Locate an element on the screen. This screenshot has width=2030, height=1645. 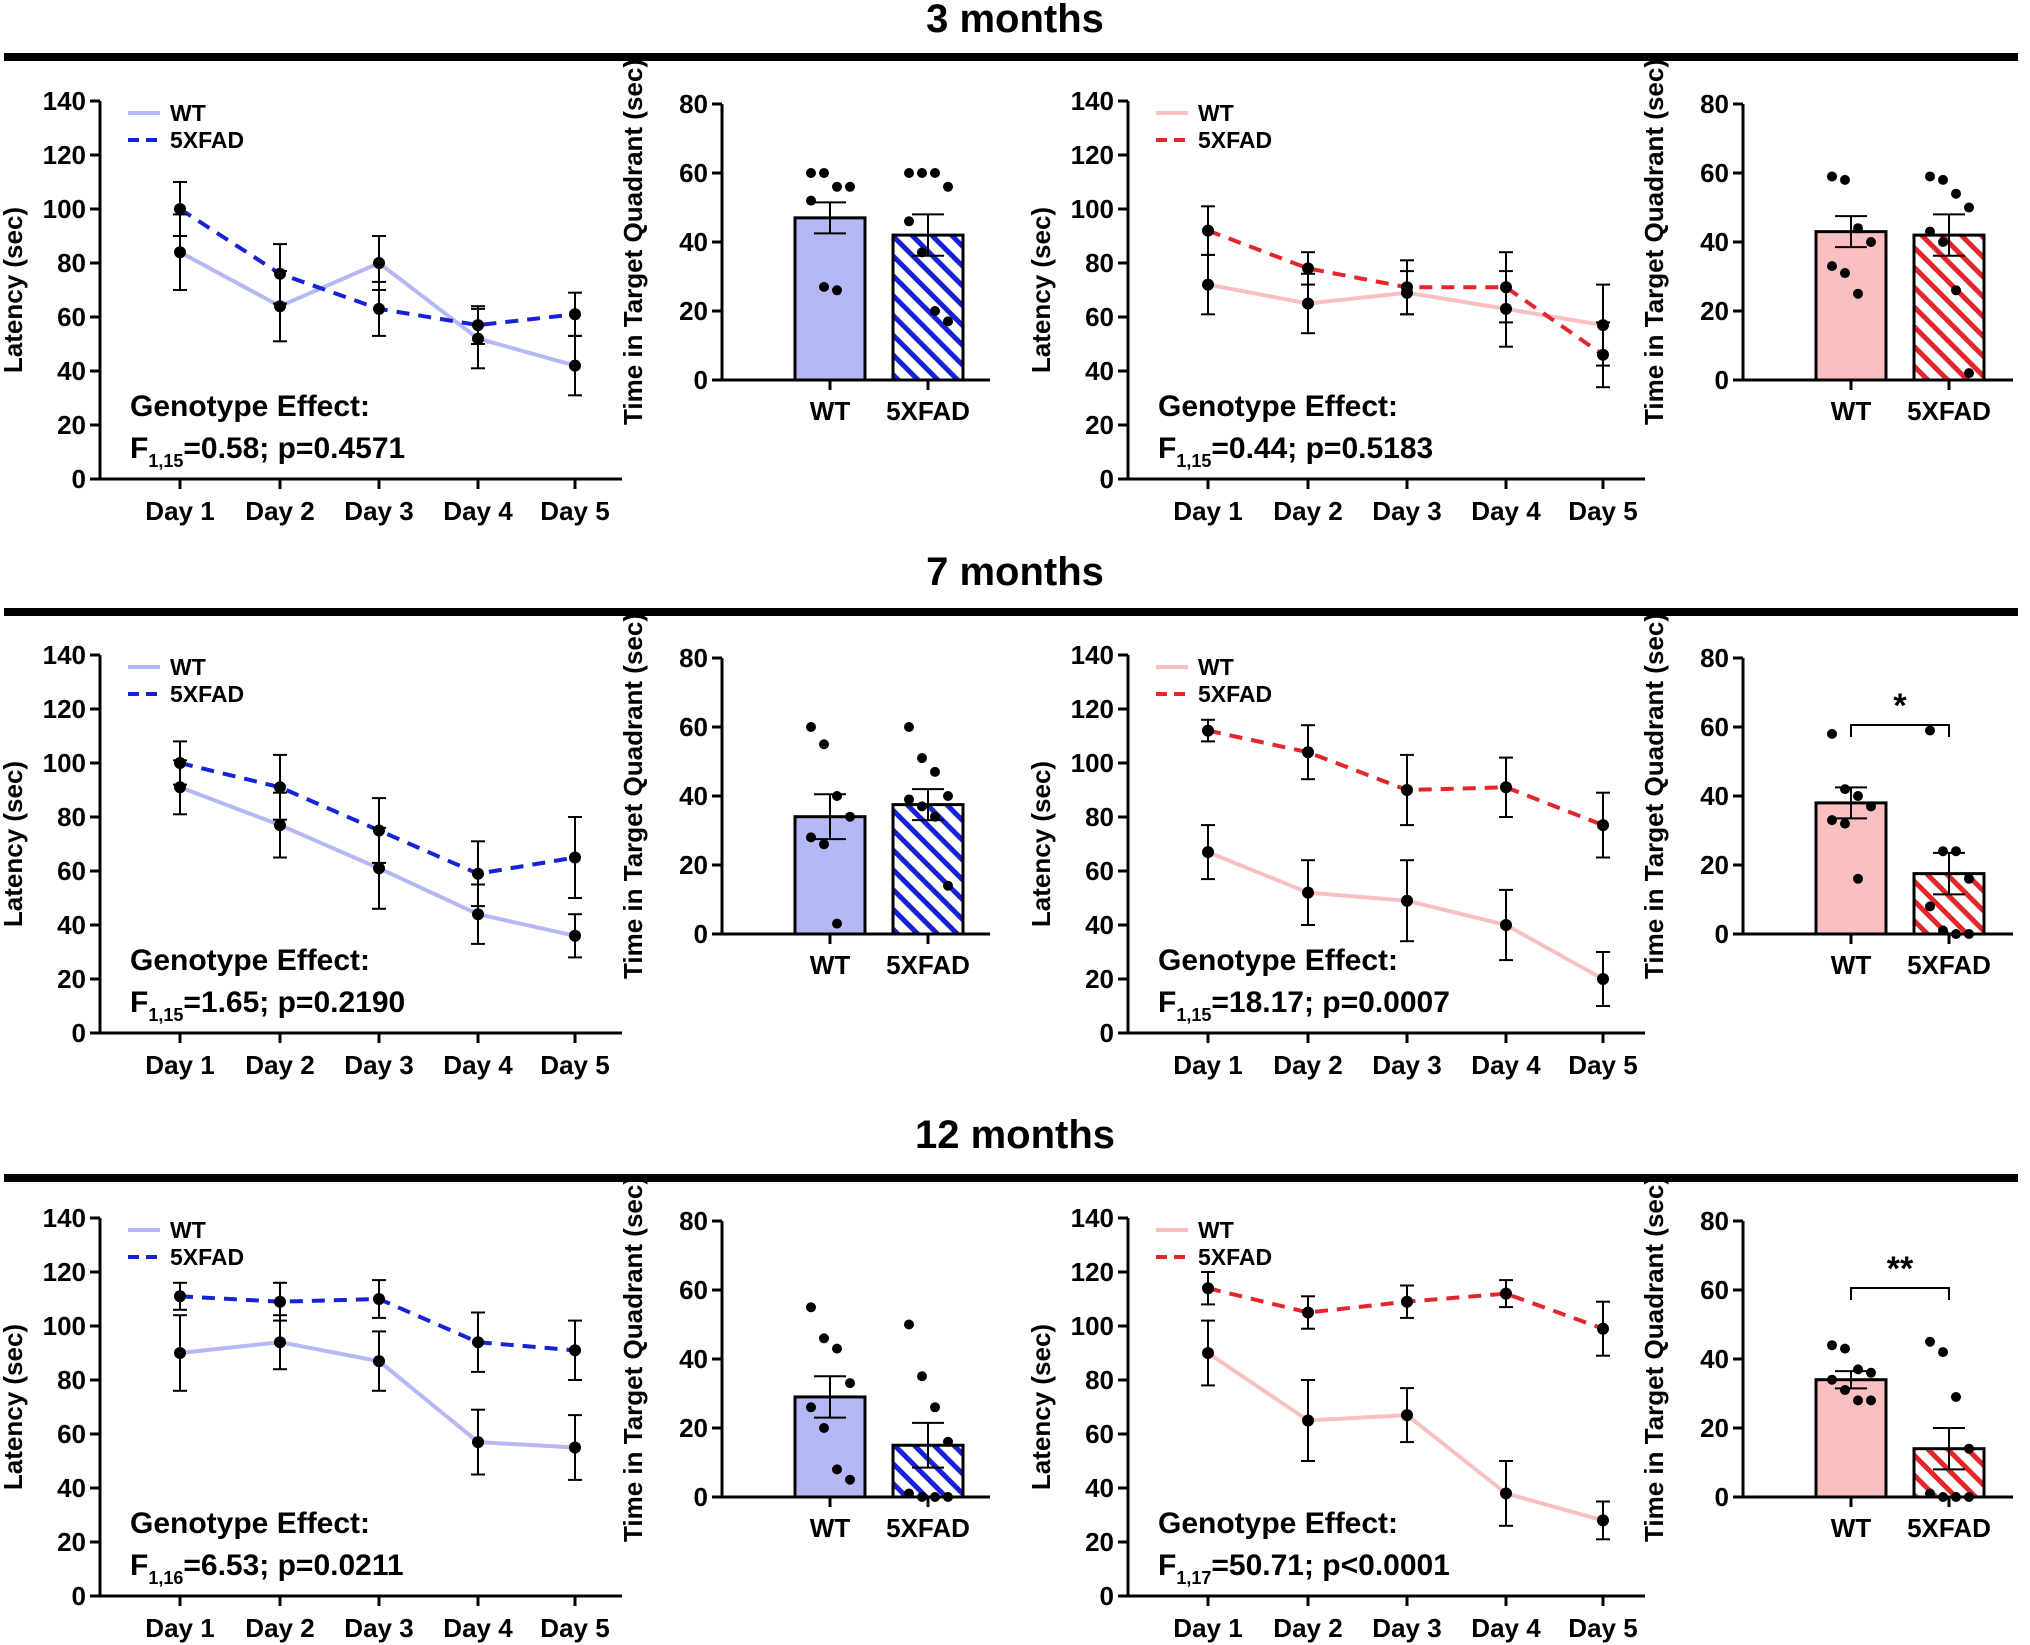
genotype-effect-stat: F1,17=50.71; p<0.0001 is located at coordinates (1304, 1568).